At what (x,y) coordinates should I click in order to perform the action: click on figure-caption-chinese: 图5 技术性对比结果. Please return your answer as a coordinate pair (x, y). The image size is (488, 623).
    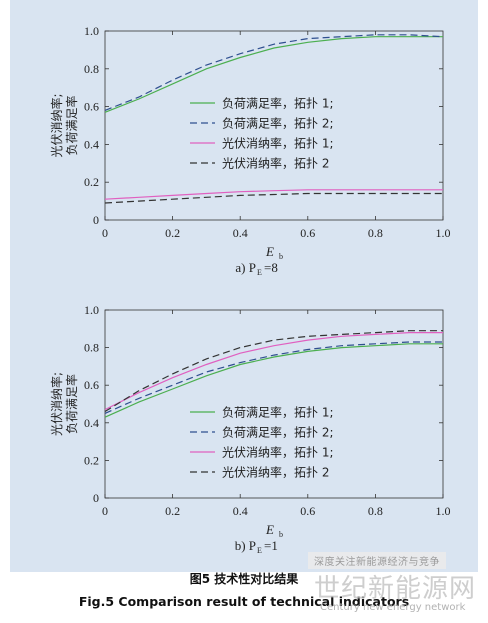
    Looking at the image, I should click on (244, 579).